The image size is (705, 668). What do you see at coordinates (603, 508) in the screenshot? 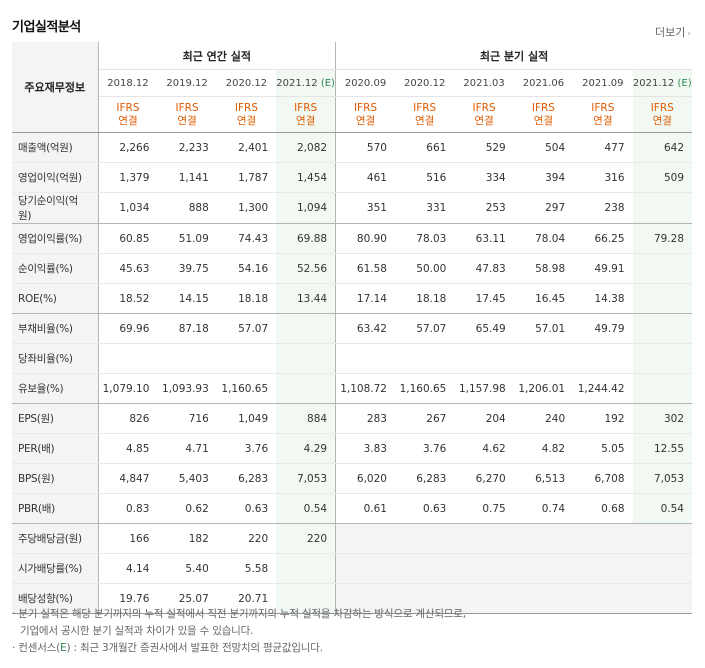
I see `table-cell: 0.68` at bounding box center [603, 508].